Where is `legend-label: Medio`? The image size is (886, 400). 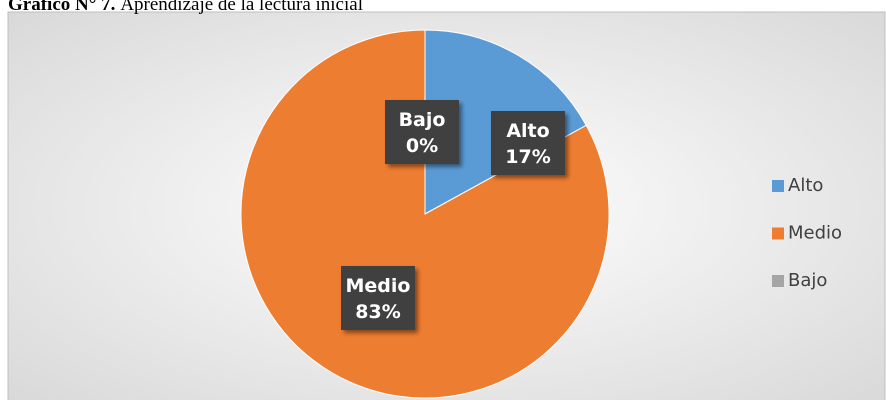 legend-label: Medio is located at coordinates (815, 233).